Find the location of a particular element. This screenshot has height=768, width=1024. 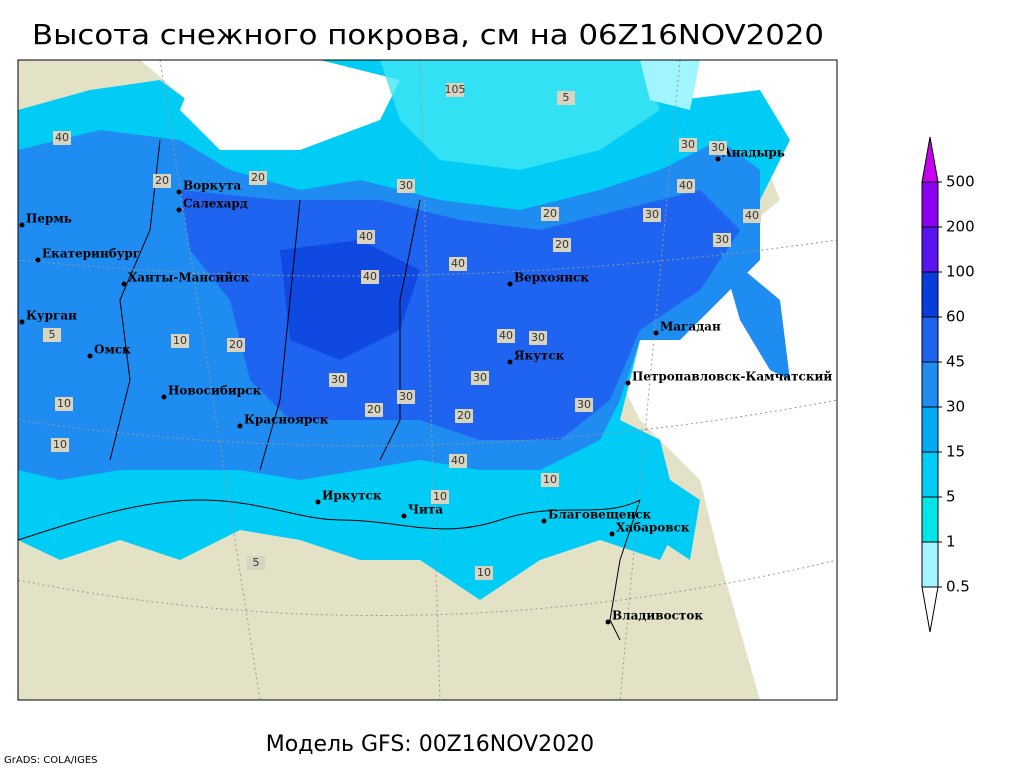

colorbar-label: 45 is located at coordinates (955, 362).